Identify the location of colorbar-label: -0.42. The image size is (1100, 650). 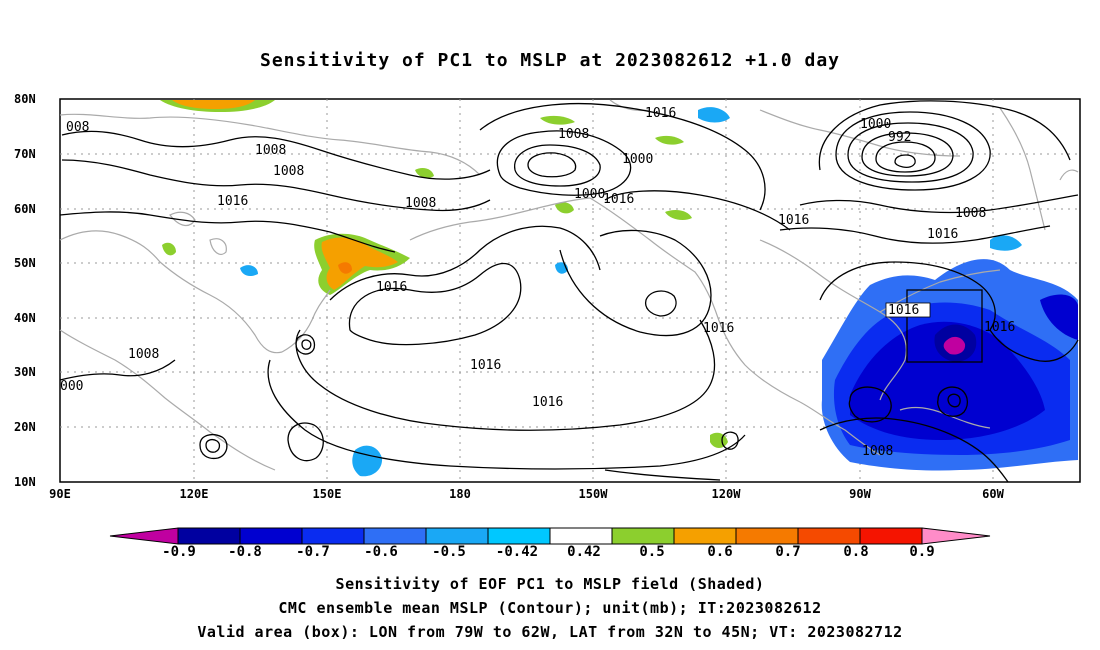
(517, 552).